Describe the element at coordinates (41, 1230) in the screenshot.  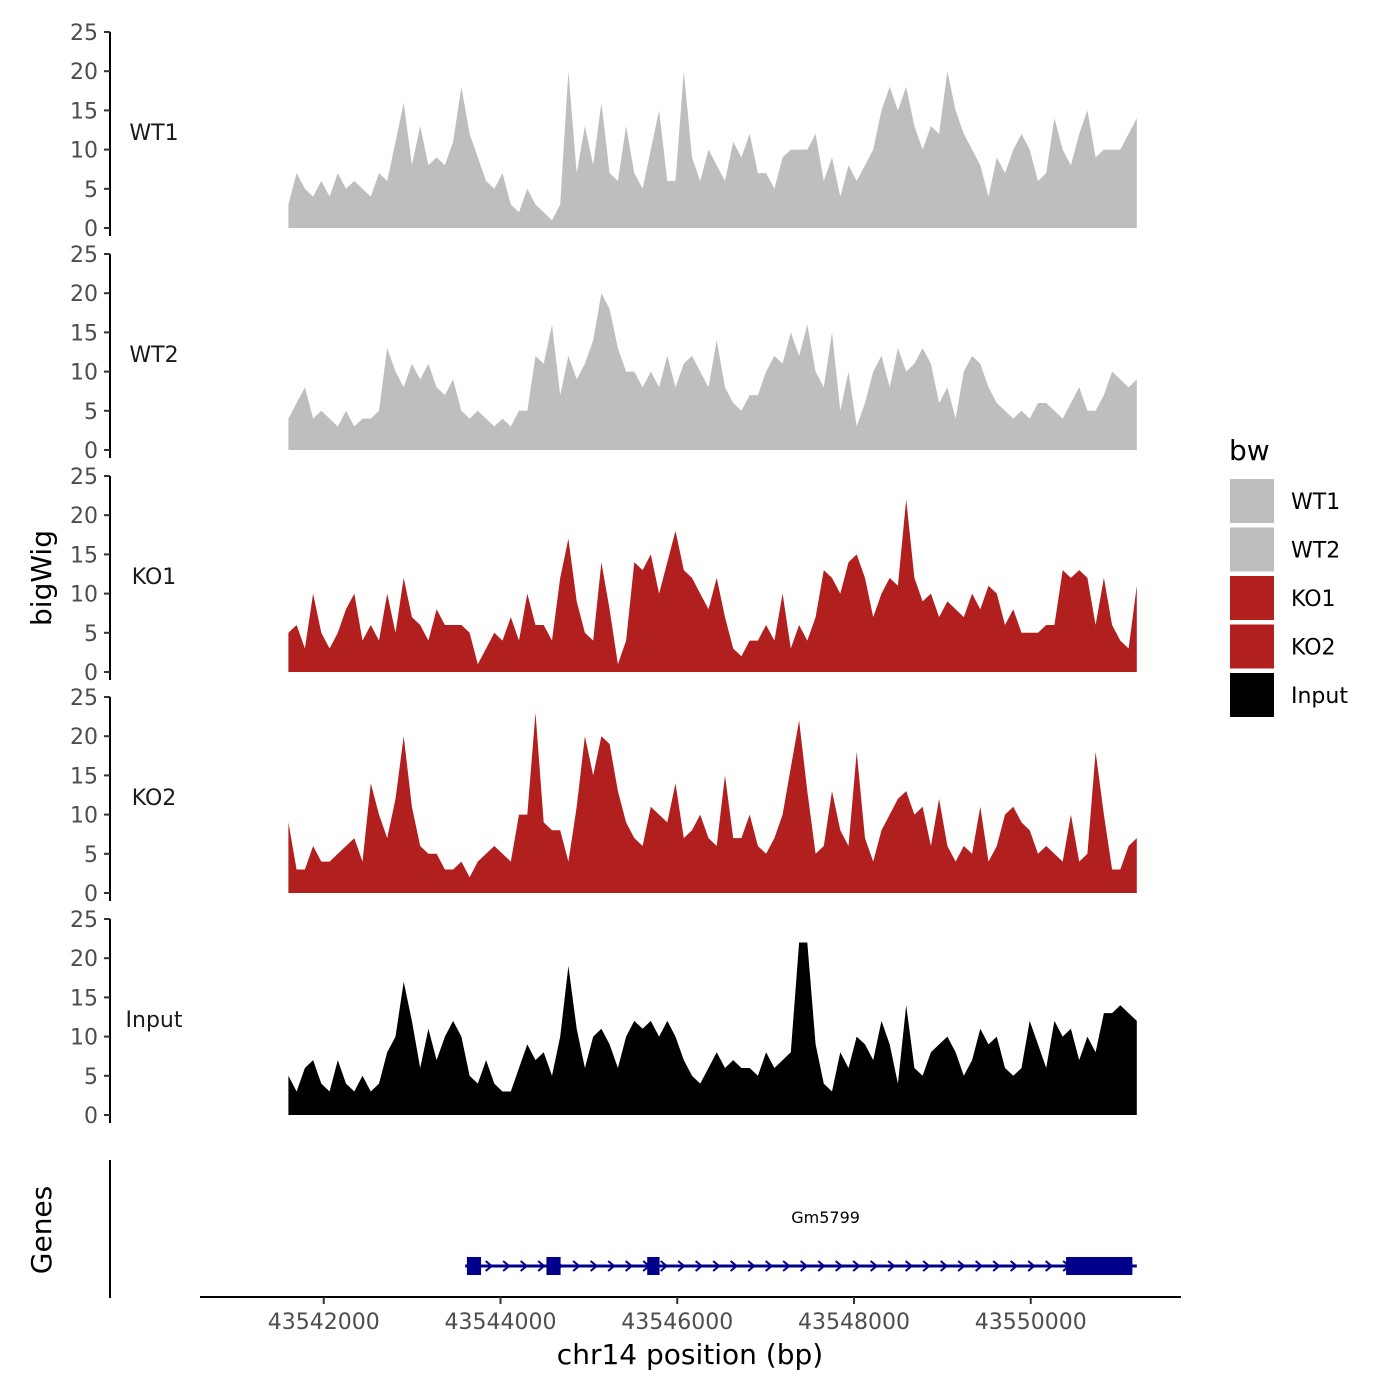
I see `genes-axis-title: Genes` at that location.